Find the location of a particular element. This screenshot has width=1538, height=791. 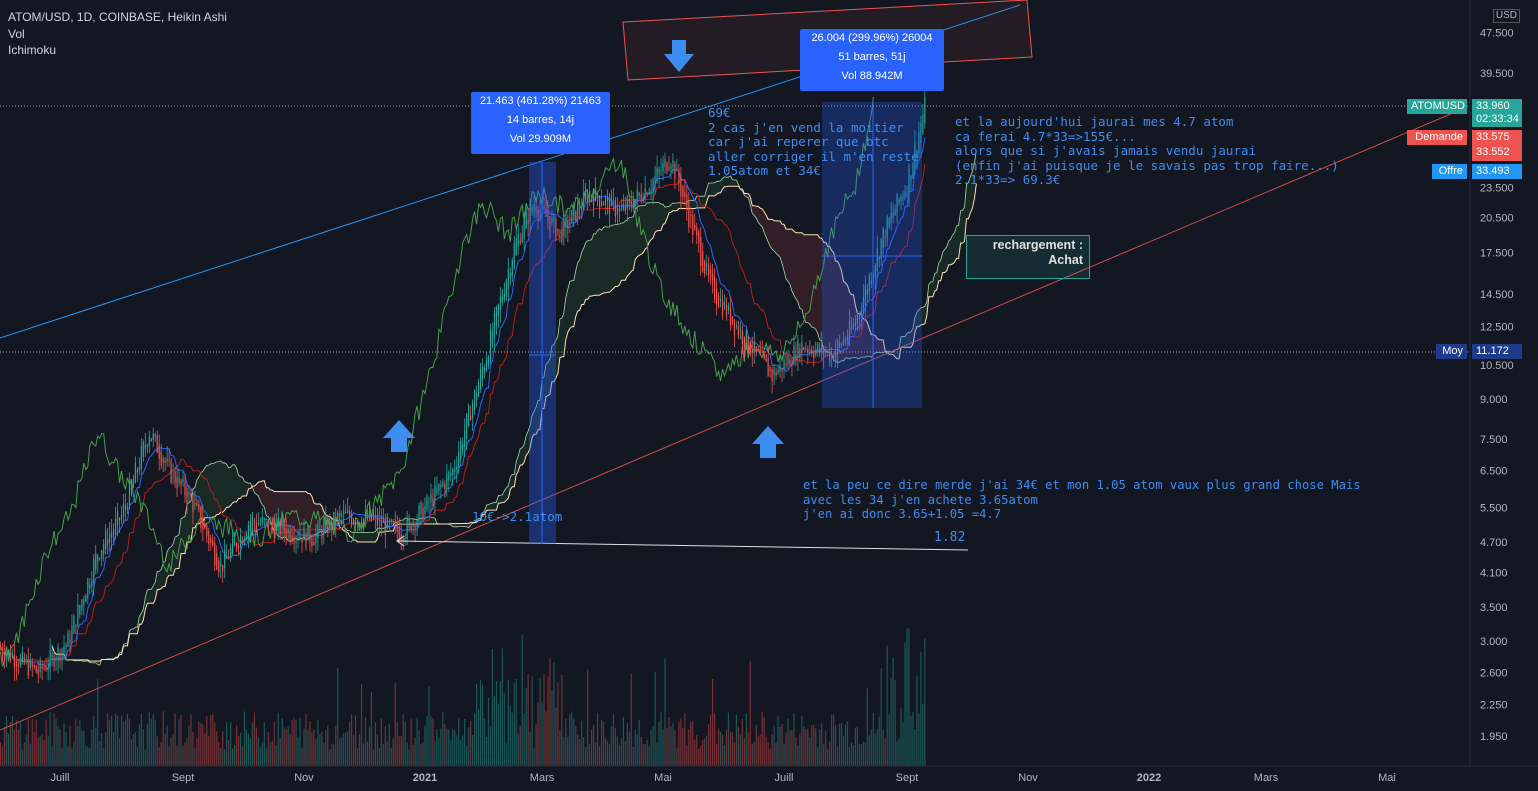

x-tick-label: Juill is located at coordinates (784, 778).